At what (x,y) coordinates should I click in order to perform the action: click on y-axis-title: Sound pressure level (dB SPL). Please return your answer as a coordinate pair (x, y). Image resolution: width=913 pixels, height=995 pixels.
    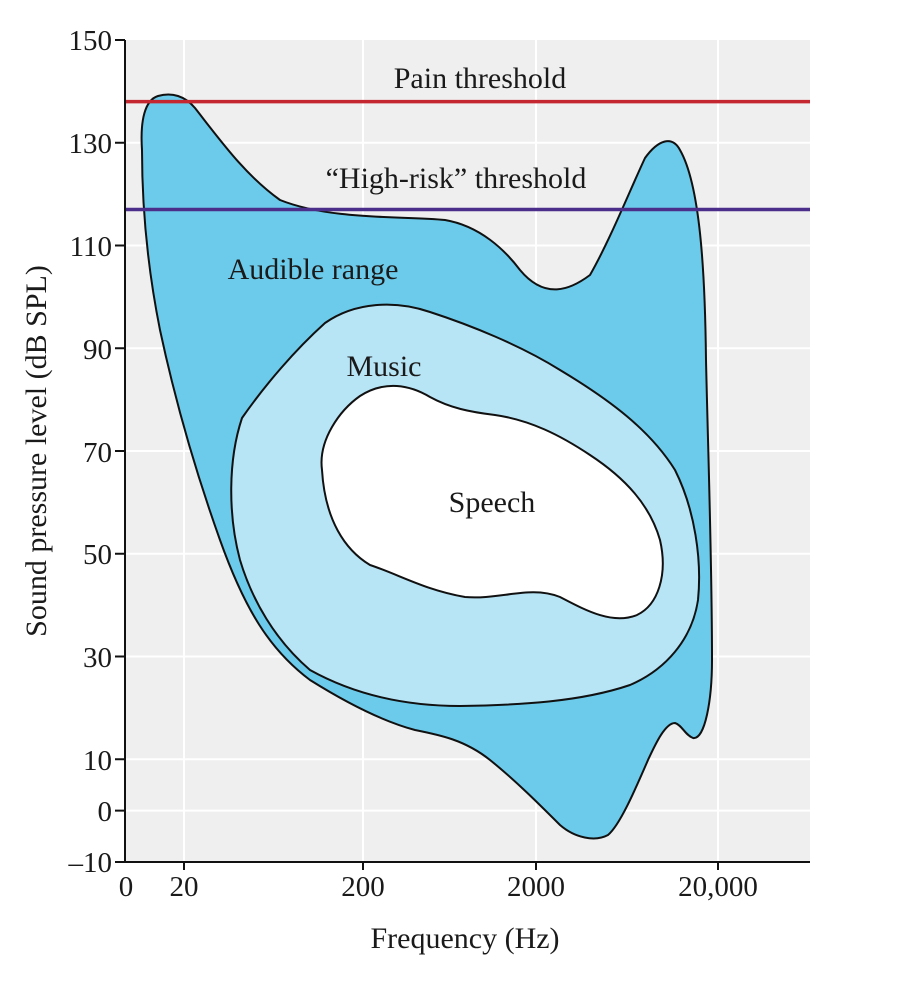
    Looking at the image, I should click on (36, 451).